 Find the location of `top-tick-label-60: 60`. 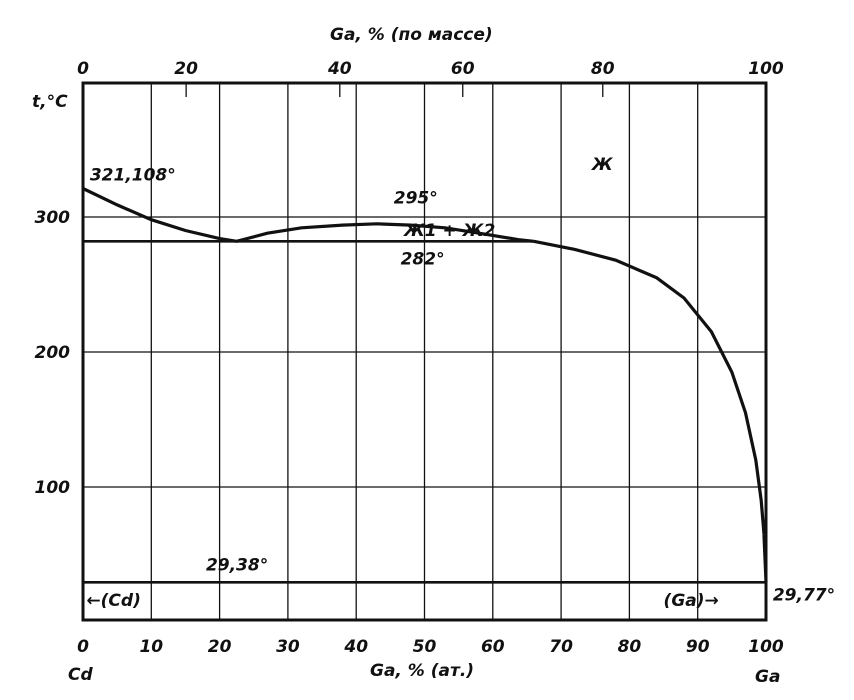

top-tick-label-60: 60 is located at coordinates (463, 69).